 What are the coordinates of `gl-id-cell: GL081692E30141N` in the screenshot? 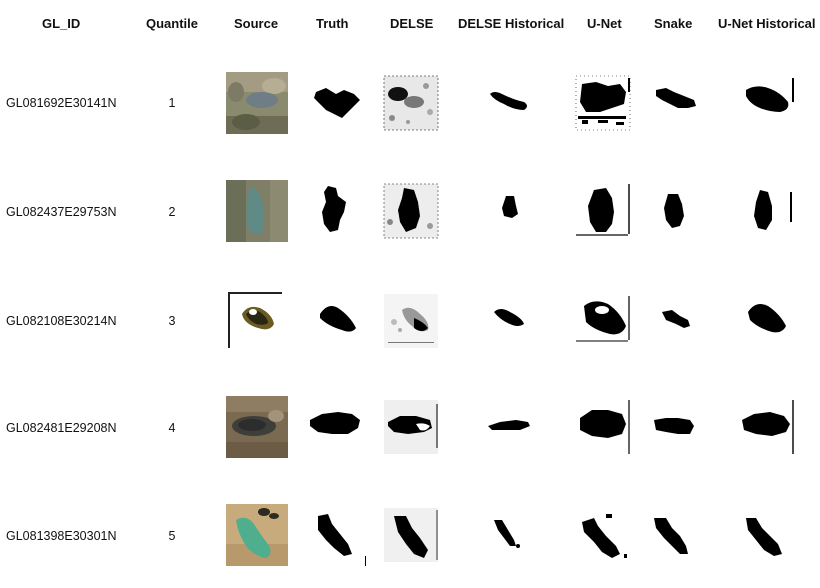 It's located at (61, 103).